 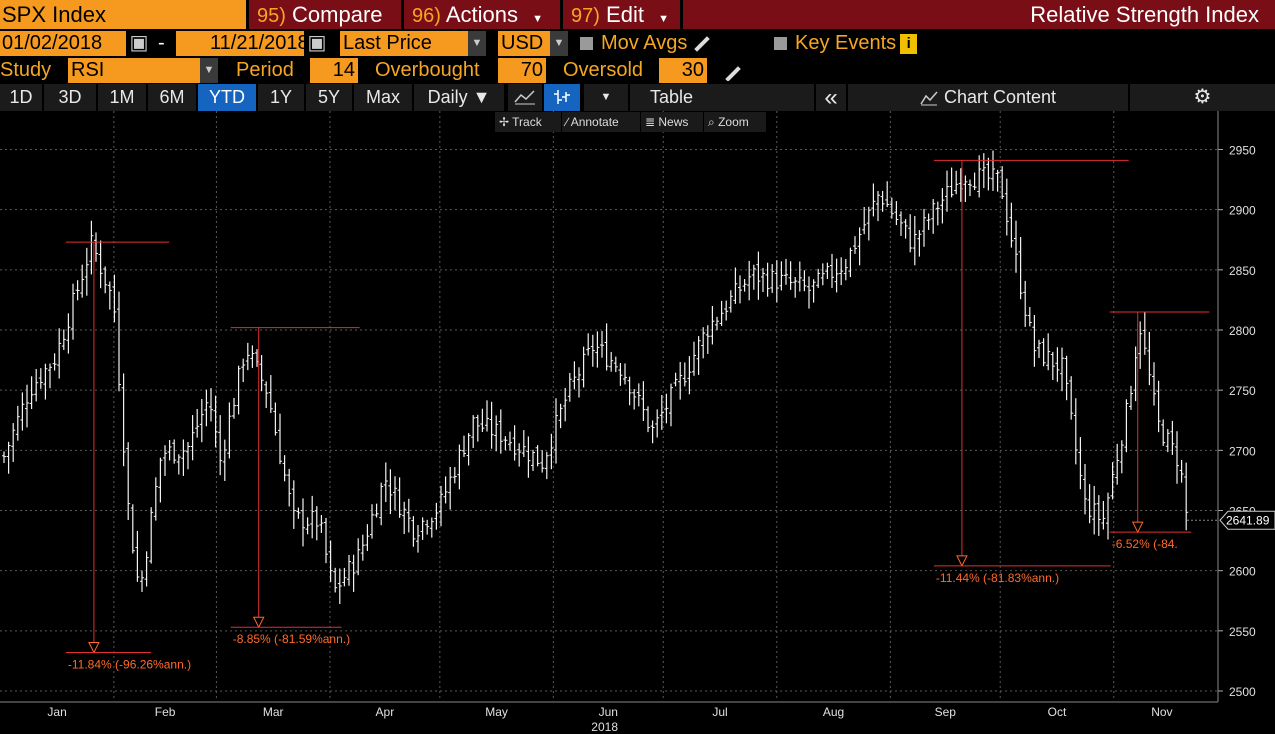 I want to click on mov-avgs-label: Mov Avgs, so click(x=644, y=43).